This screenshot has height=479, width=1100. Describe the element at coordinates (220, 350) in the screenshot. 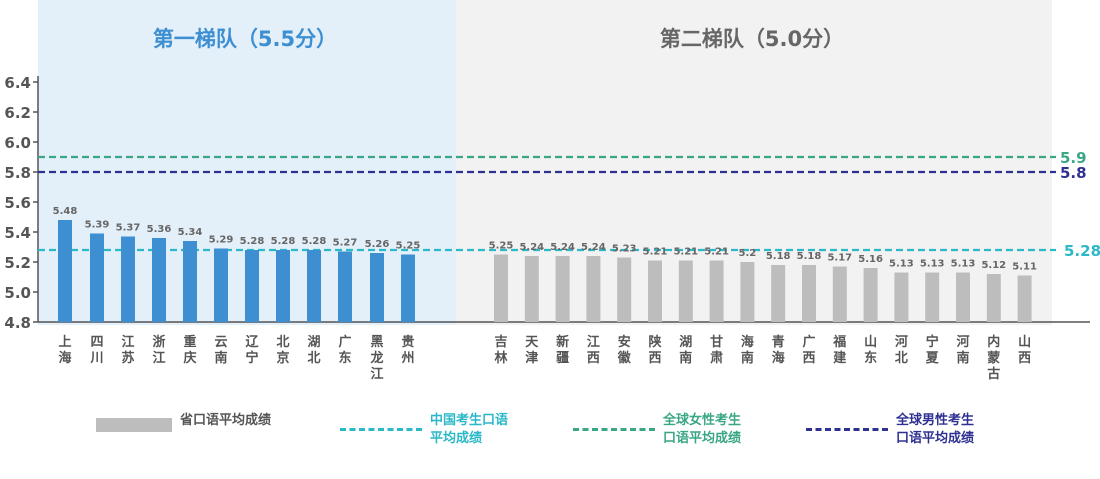

I see `category-label: 云南` at that location.